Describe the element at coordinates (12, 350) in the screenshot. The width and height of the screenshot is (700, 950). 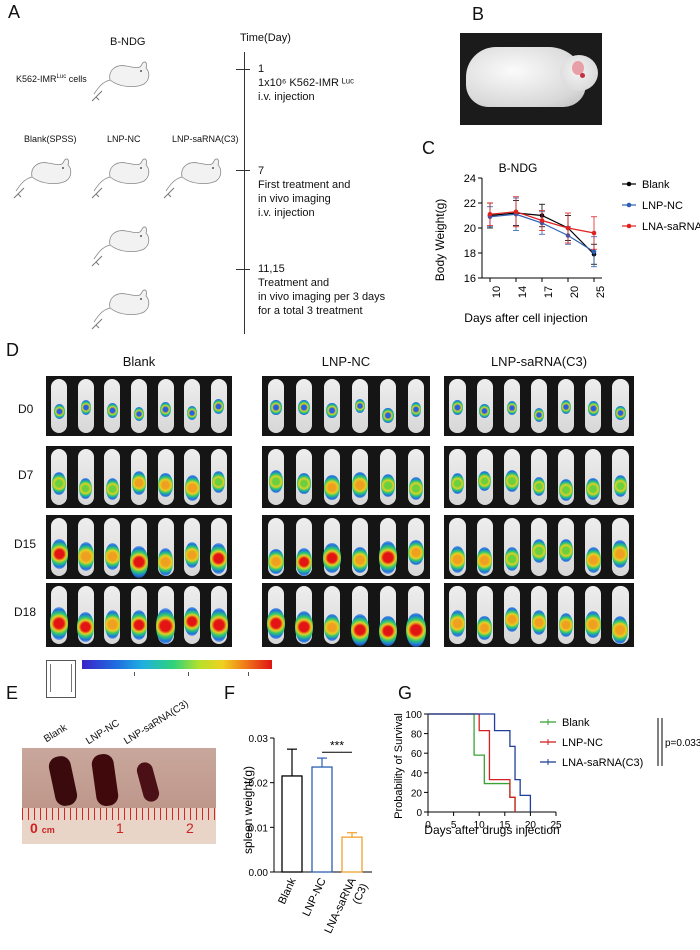
I see `panel-letter-d: D` at that location.